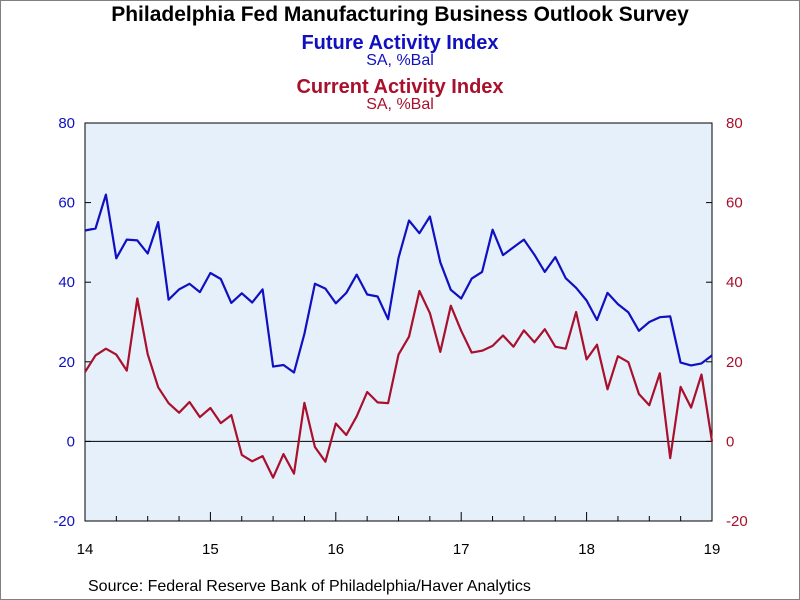  I want to click on future-series-unit: SA, %Bal, so click(400, 60).